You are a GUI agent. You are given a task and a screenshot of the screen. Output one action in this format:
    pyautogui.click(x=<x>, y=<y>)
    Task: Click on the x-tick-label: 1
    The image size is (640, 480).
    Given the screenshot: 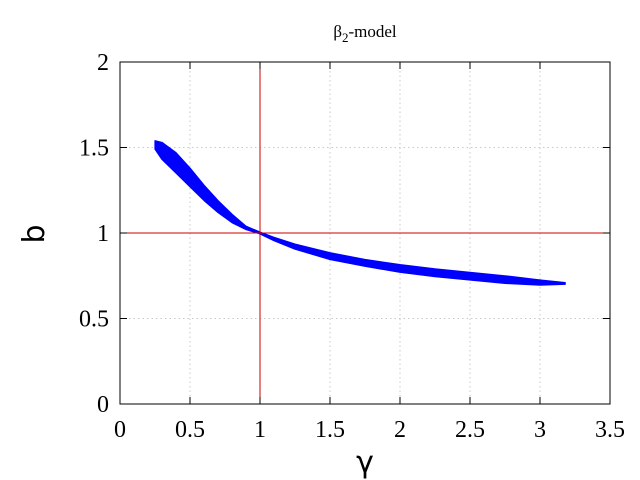 What is the action you would take?
    pyautogui.click(x=260, y=430)
    